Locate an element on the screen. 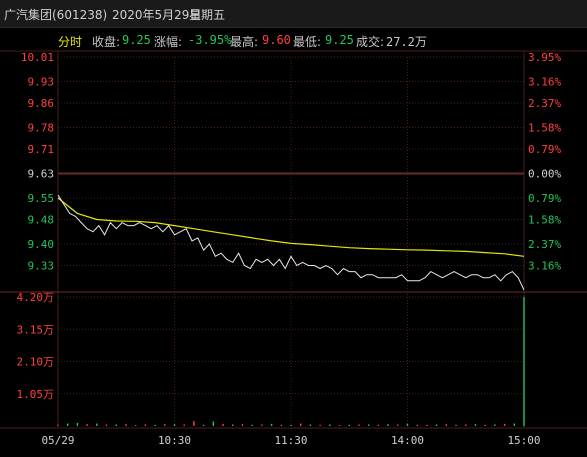 The width and height of the screenshot is (587, 457). volume-tick-label: 2.10万 is located at coordinates (36, 362).